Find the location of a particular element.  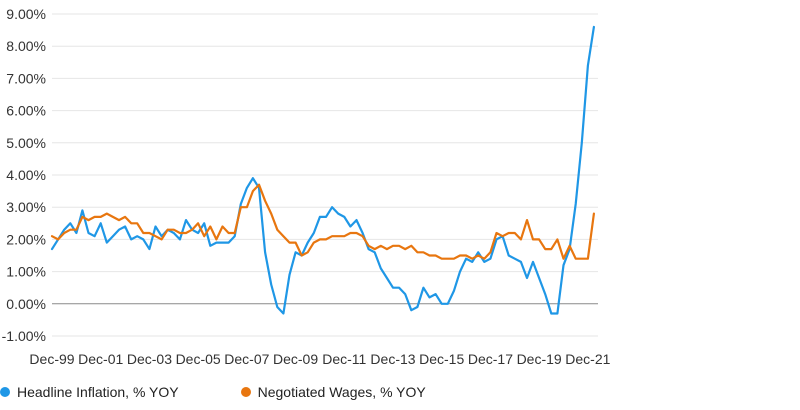

y-tick-label: 3.00% is located at coordinates (26, 207).